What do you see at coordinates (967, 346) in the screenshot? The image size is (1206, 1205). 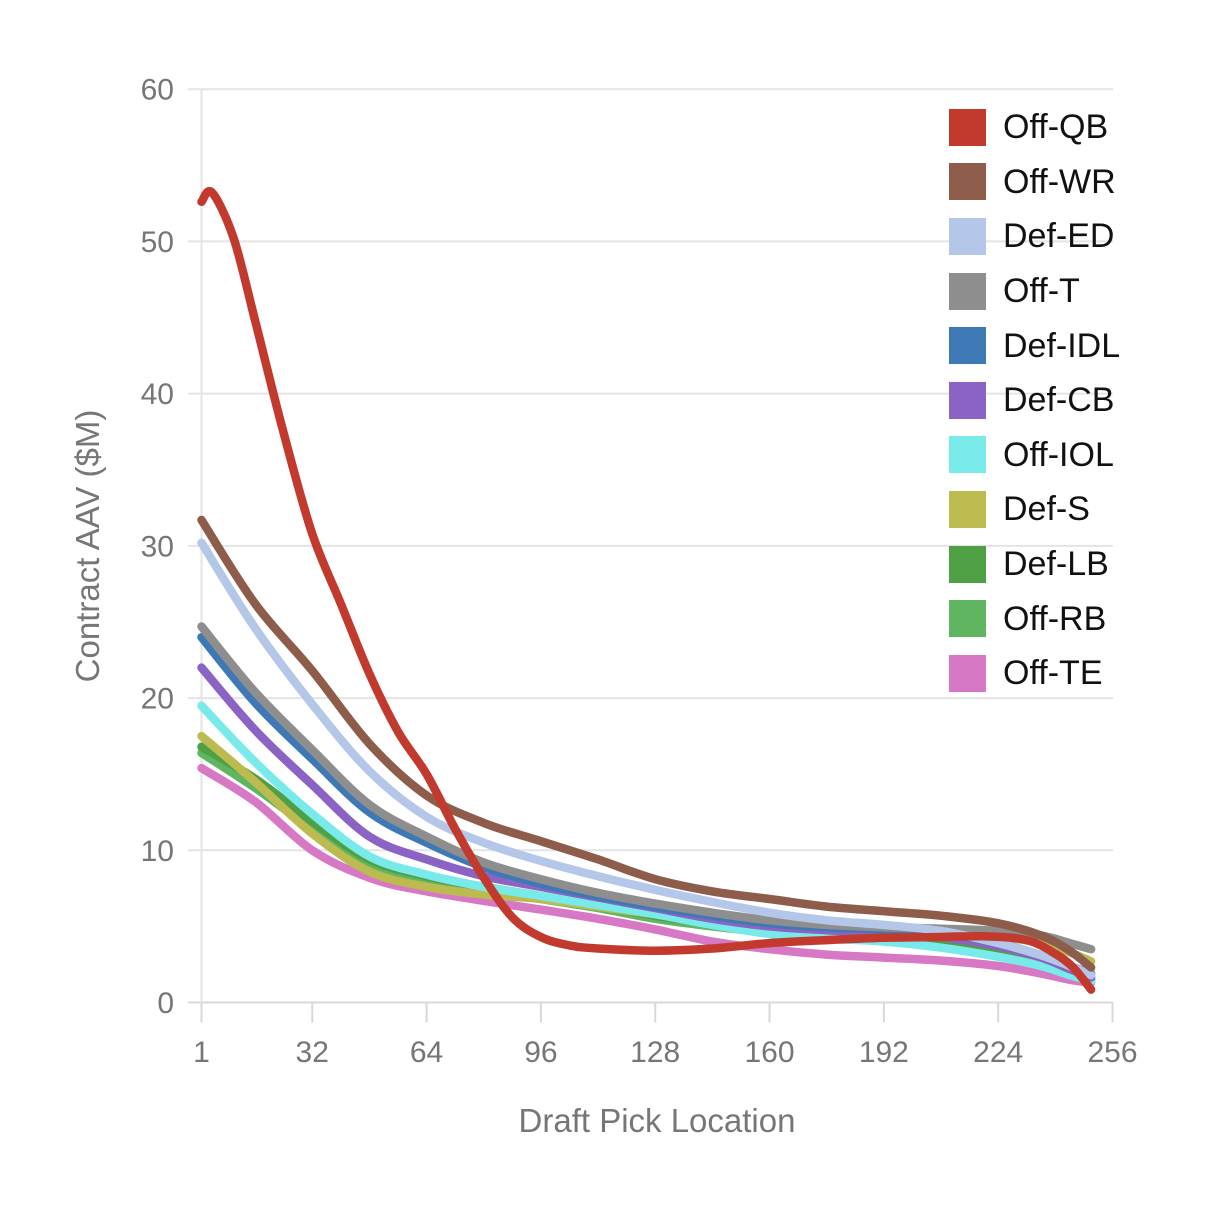 I see `legend-swatch-def-idl` at bounding box center [967, 346].